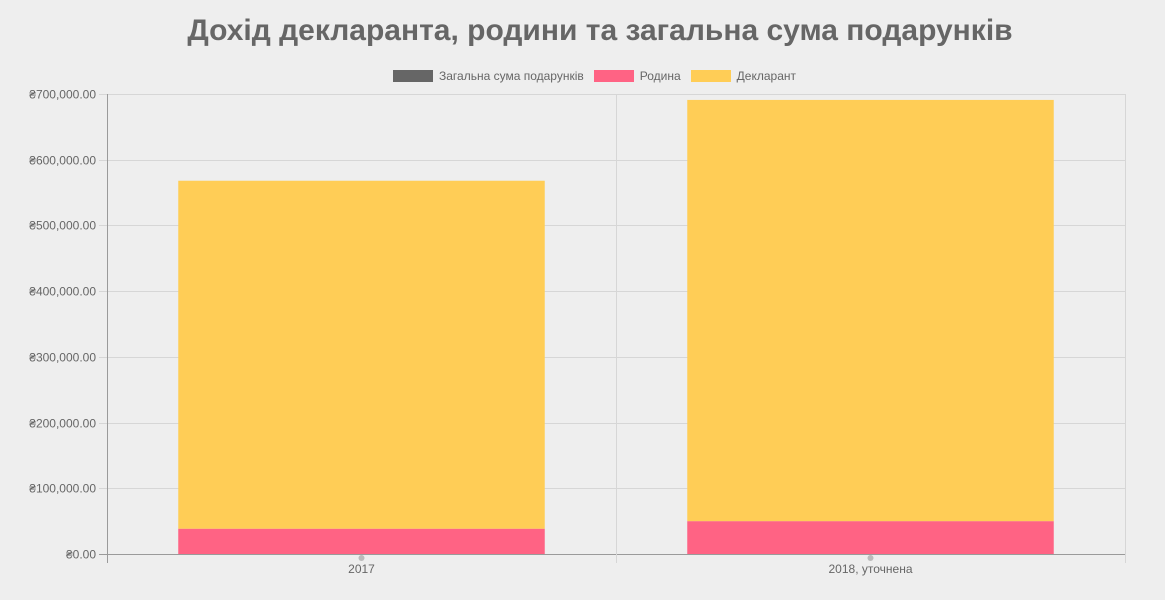 This screenshot has height=600, width=1165. What do you see at coordinates (361, 569) in the screenshot?
I see `x-tick-label: 2017` at bounding box center [361, 569].